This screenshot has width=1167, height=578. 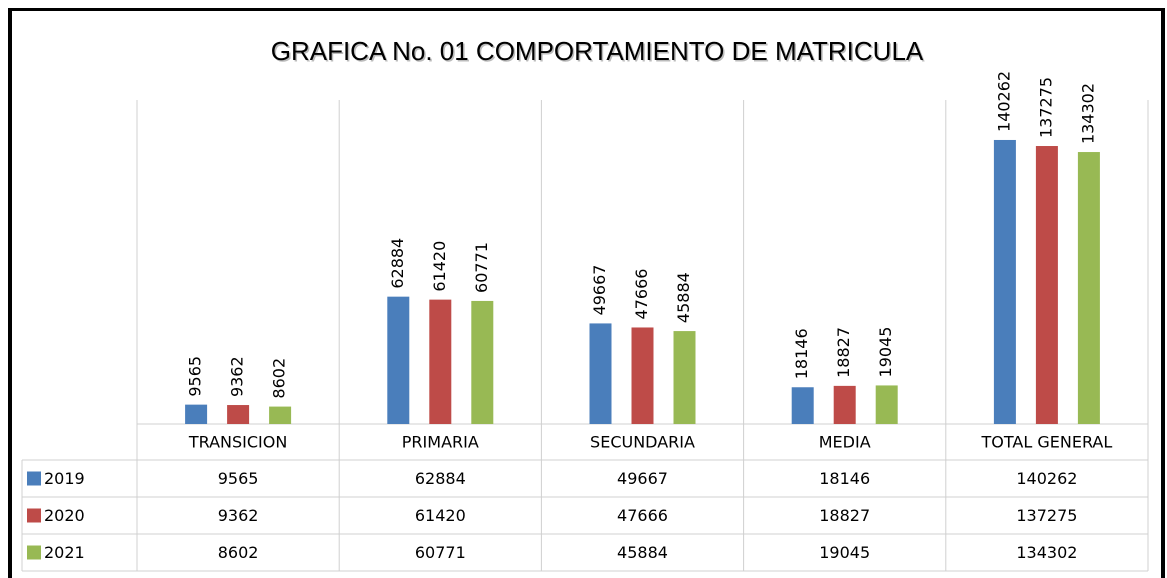 I want to click on data-label: 140262, so click(x=1003, y=101).